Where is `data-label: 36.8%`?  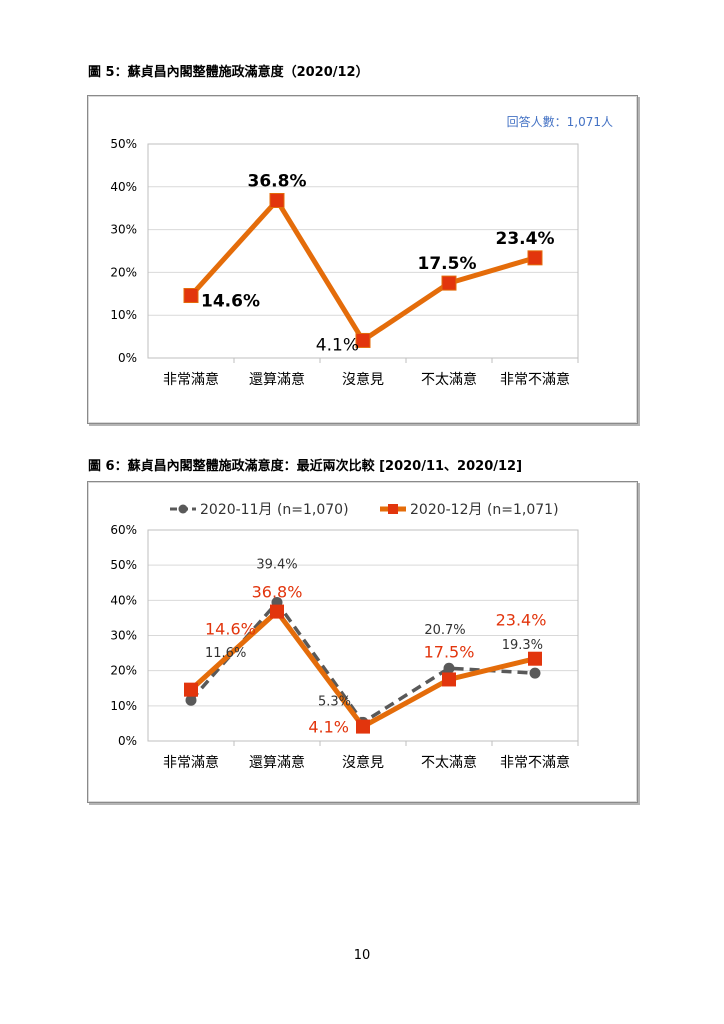 data-label: 36.8% is located at coordinates (277, 181).